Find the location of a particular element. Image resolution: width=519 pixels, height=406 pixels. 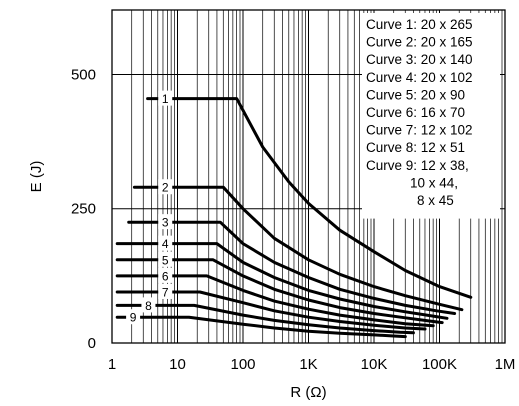

legend-box is located at coordinates (431, 116).